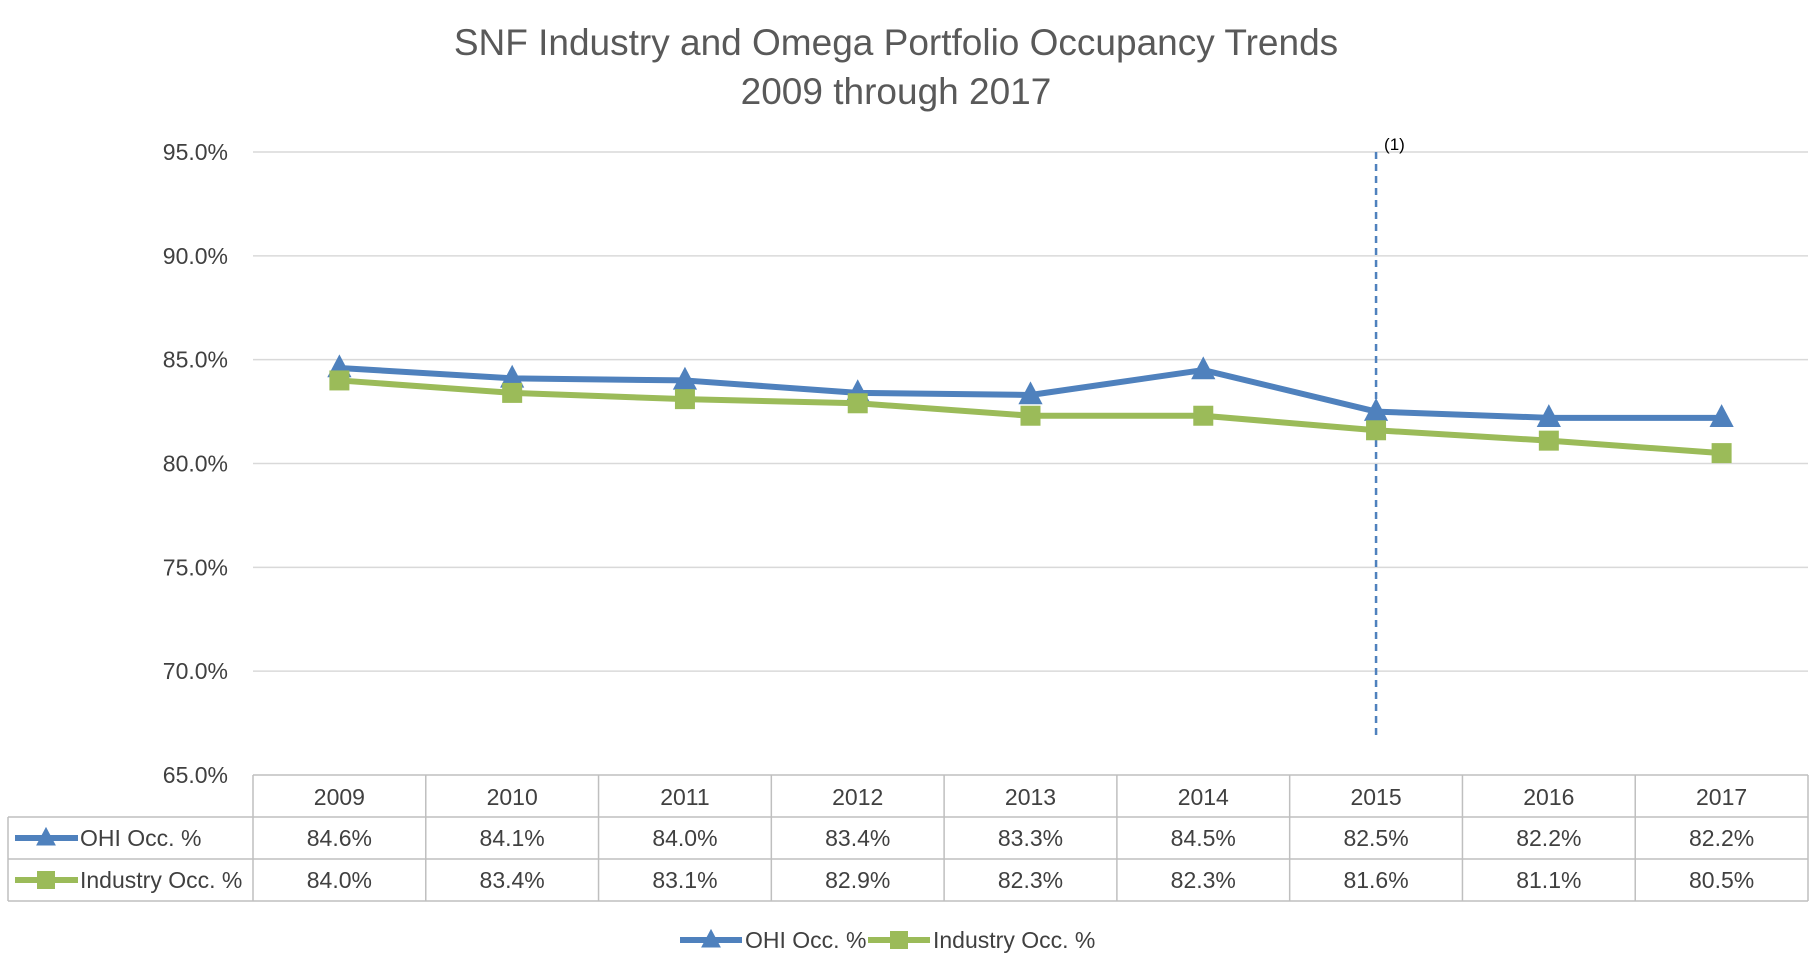 This screenshot has width=1812, height=970. Describe the element at coordinates (195, 567) in the screenshot. I see `y-tick-label: 75.0%` at that location.